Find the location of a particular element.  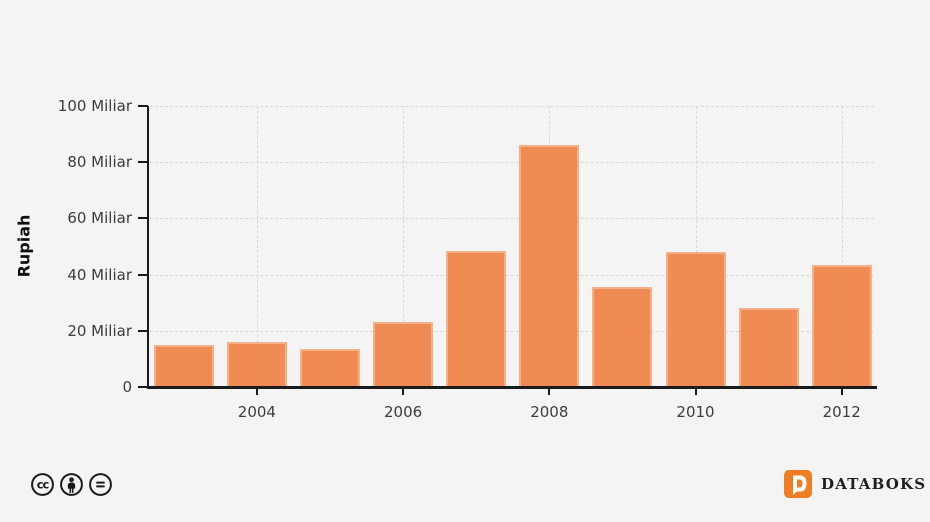

databoks-logo-icon is located at coordinates (798, 484).